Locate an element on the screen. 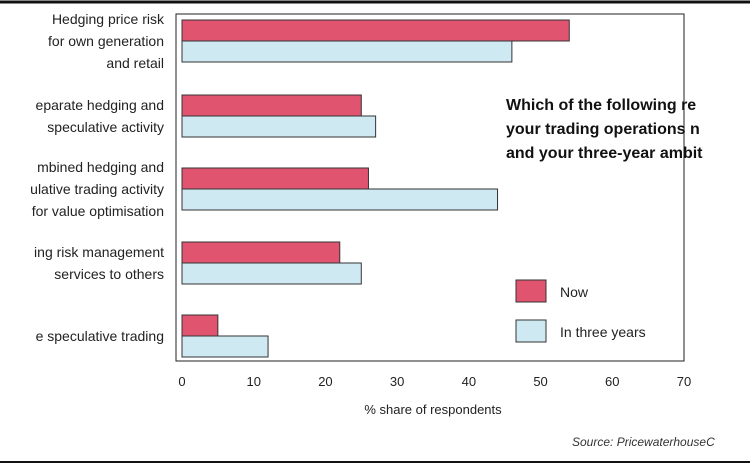 The image size is (750, 463). category-label-3-line-1: services to others is located at coordinates (109, 274).